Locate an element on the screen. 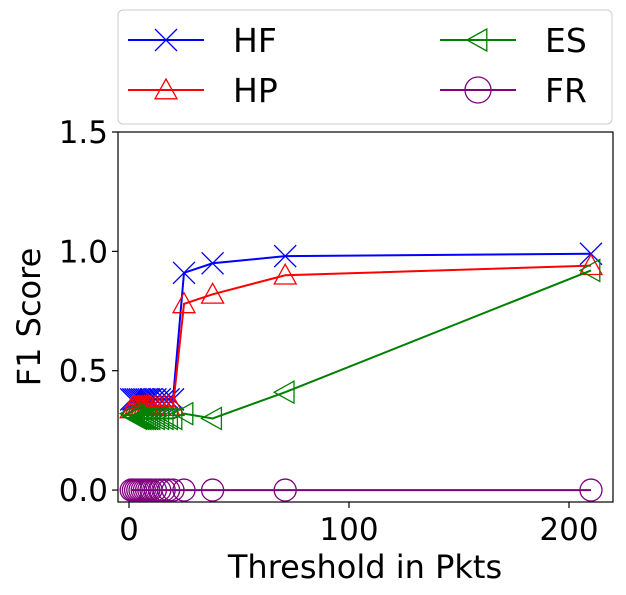 This screenshot has height=595, width=626. legend-item-hp: HP is located at coordinates (203, 90).